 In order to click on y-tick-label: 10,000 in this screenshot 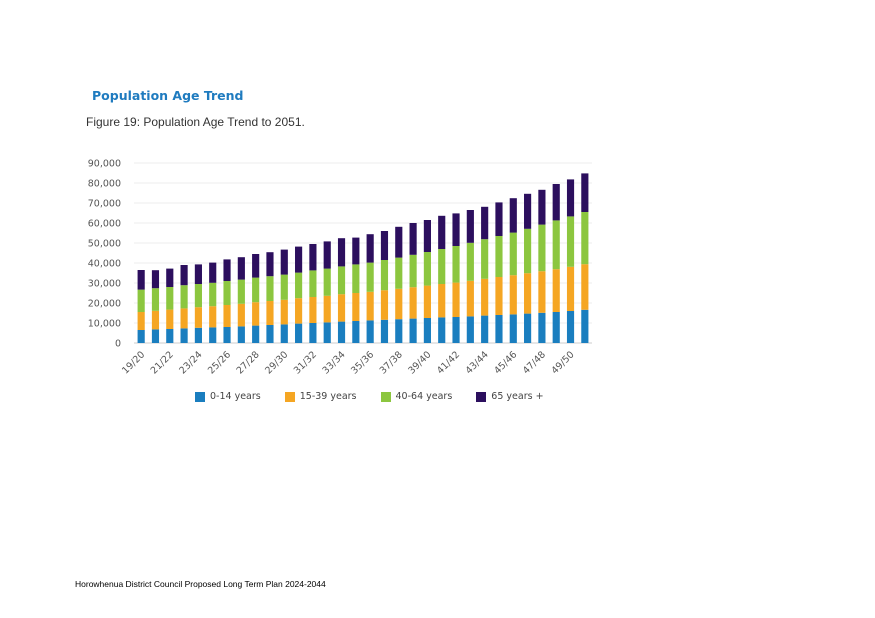, I will do `click(104, 324)`.